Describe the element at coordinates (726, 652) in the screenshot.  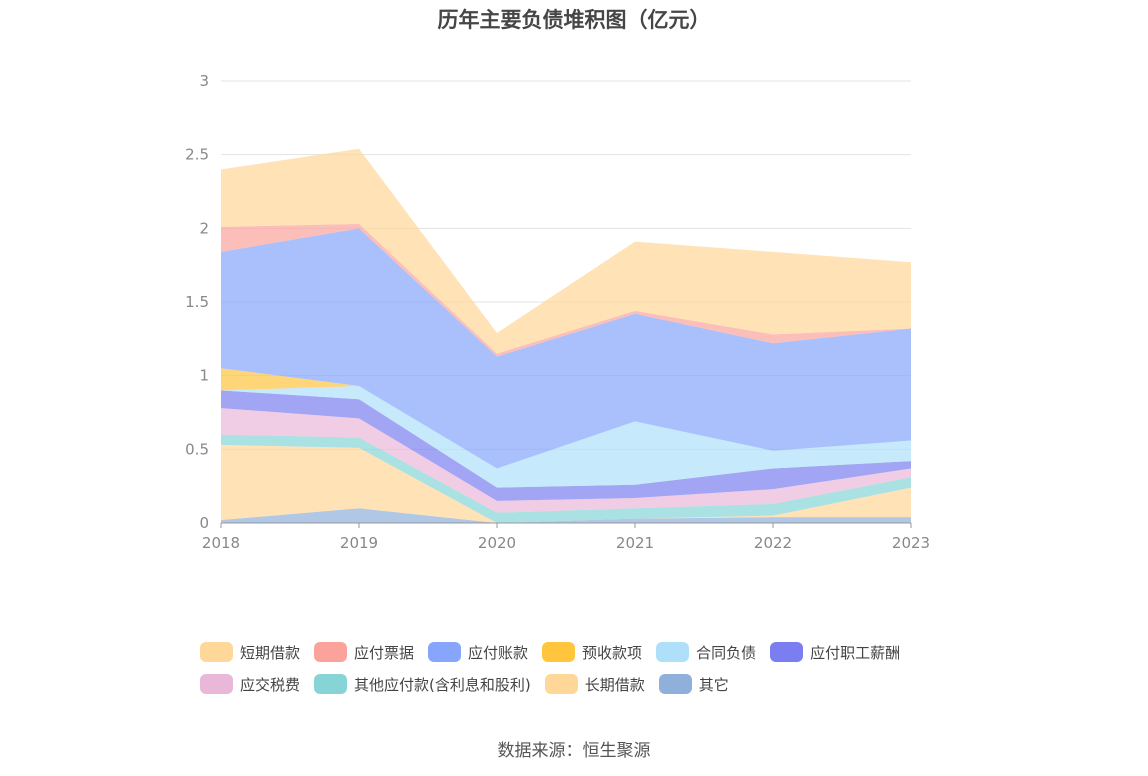
I see `legend-label: 合同负债` at that location.